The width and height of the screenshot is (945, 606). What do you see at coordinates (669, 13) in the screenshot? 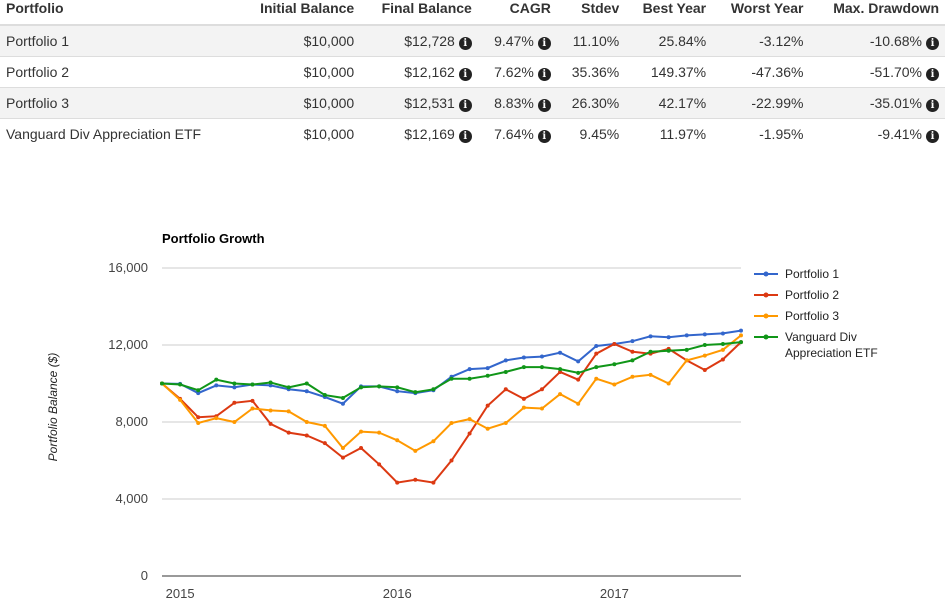
I see `header-best-year: Best Year` at bounding box center [669, 13].